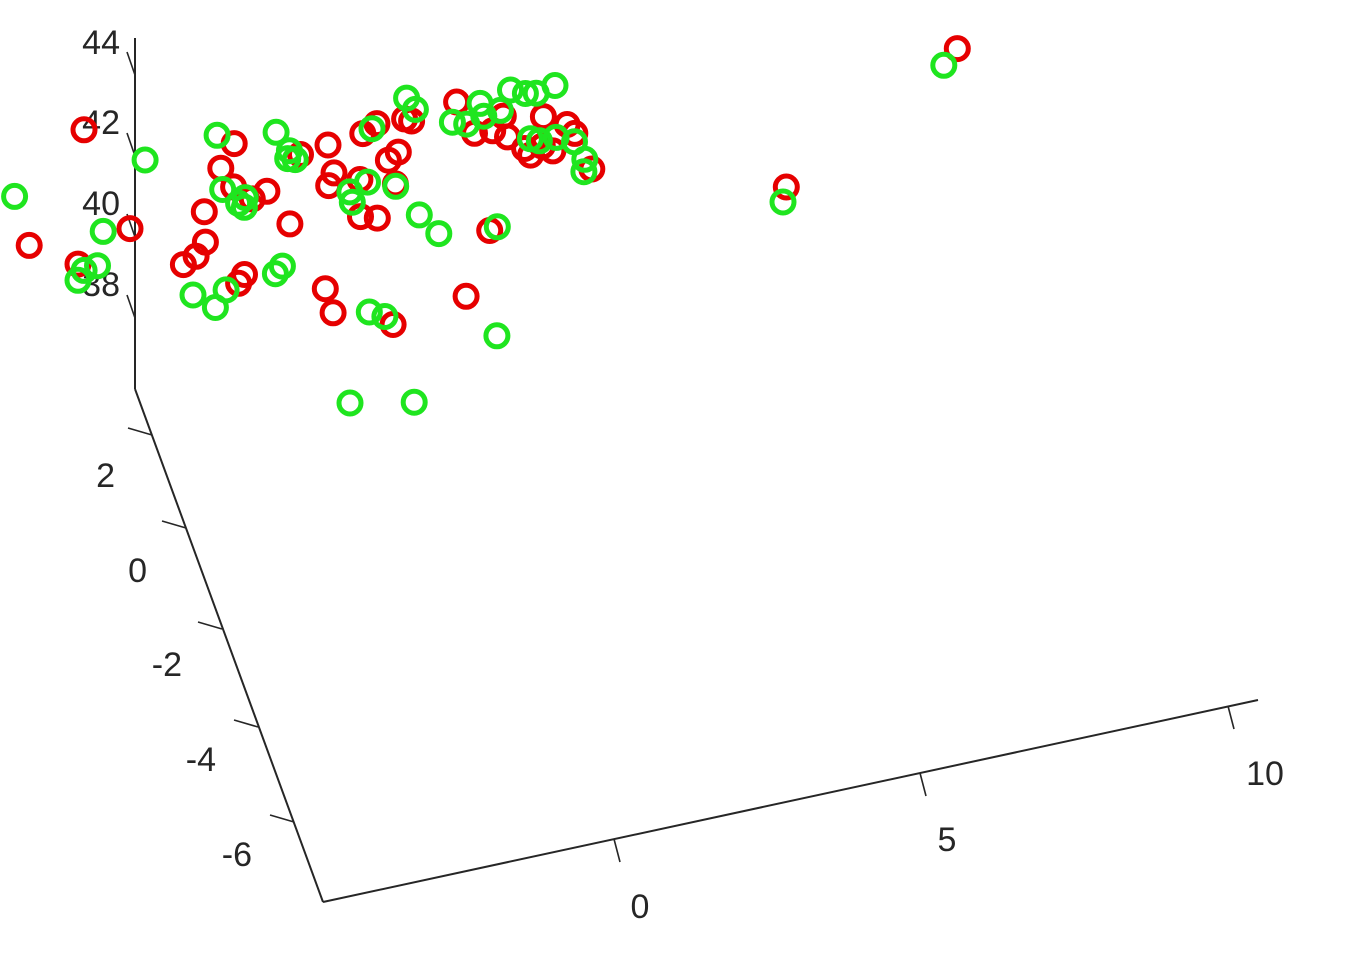 The width and height of the screenshot is (1361, 961). Describe the element at coordinates (137, 571) in the screenshot. I see `y-tick-label: 0` at that location.